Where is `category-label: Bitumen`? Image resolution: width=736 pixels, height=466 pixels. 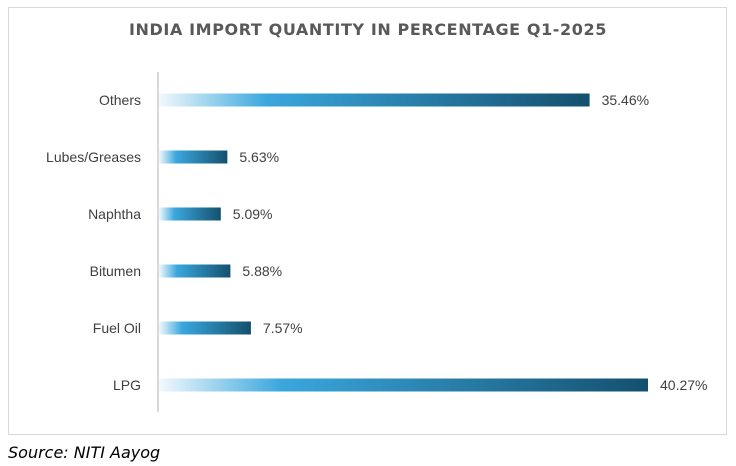 category-label: Bitumen is located at coordinates (115, 271).